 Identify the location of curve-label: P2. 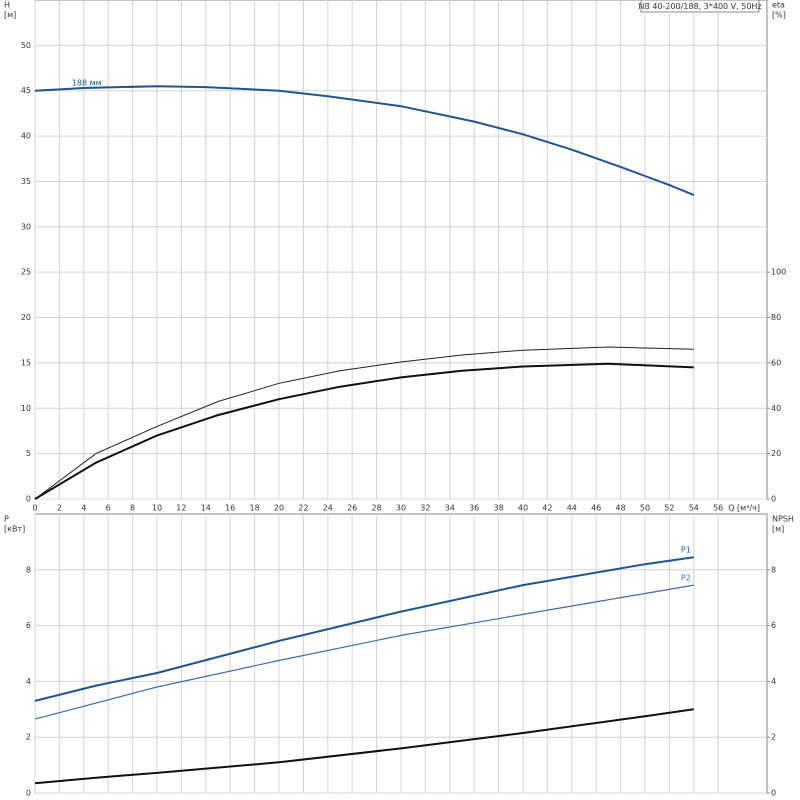
(686, 578).